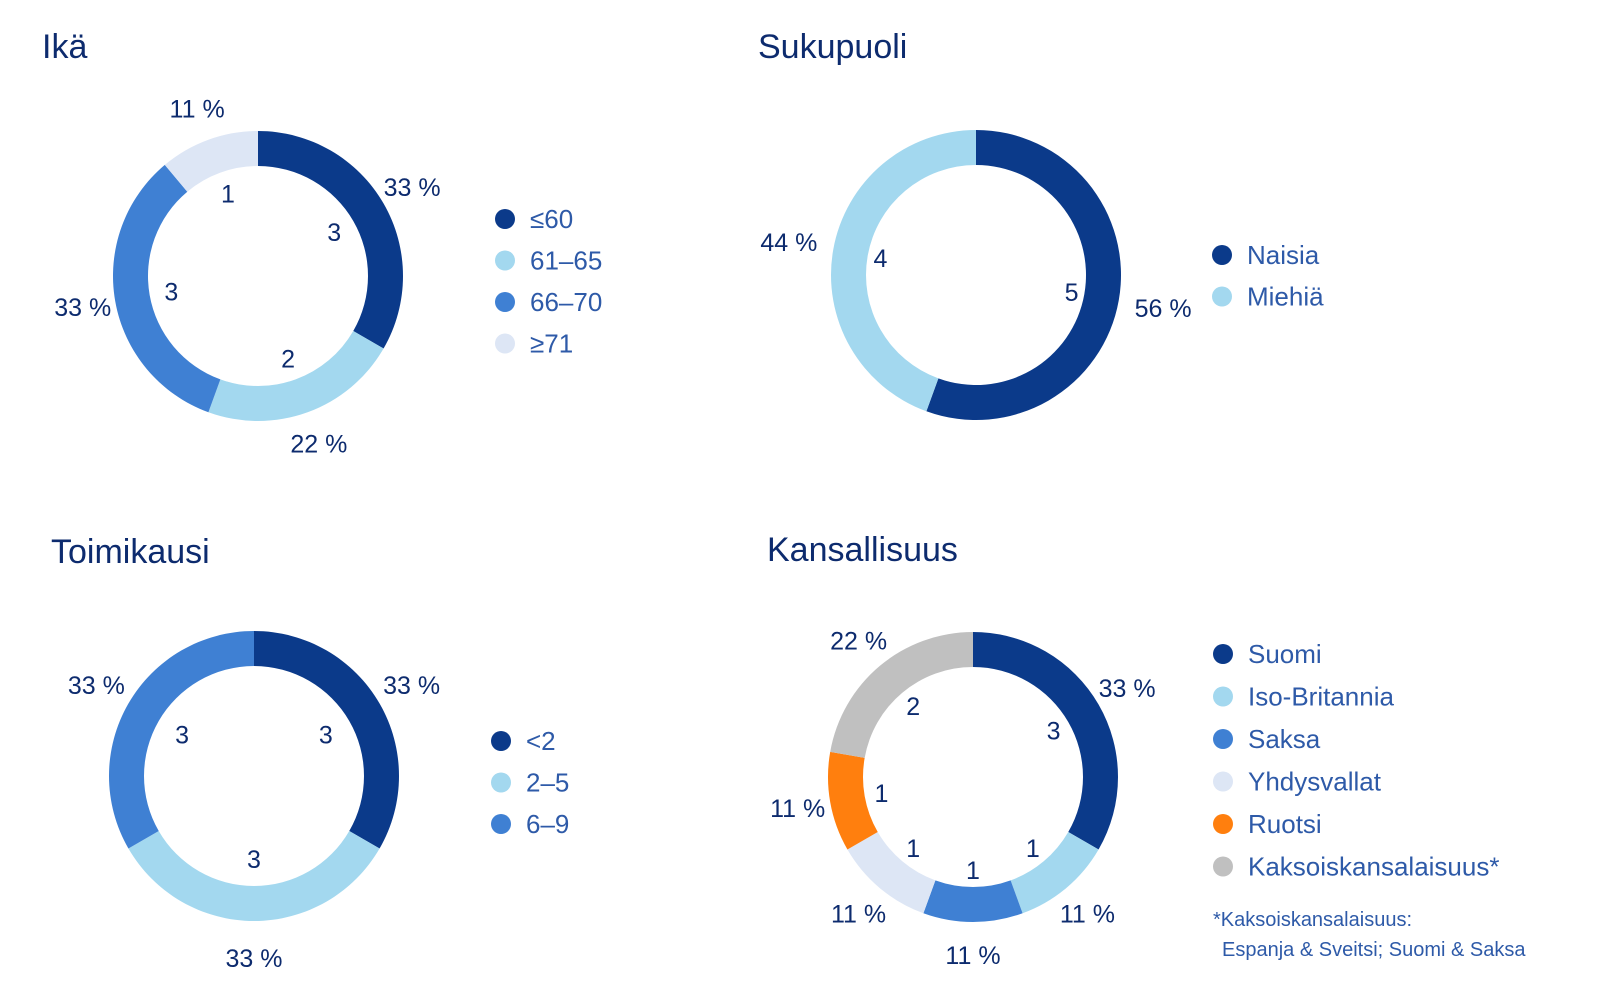  I want to click on donut-slice-kaksoiskansalaisuus, so click(901, 695).